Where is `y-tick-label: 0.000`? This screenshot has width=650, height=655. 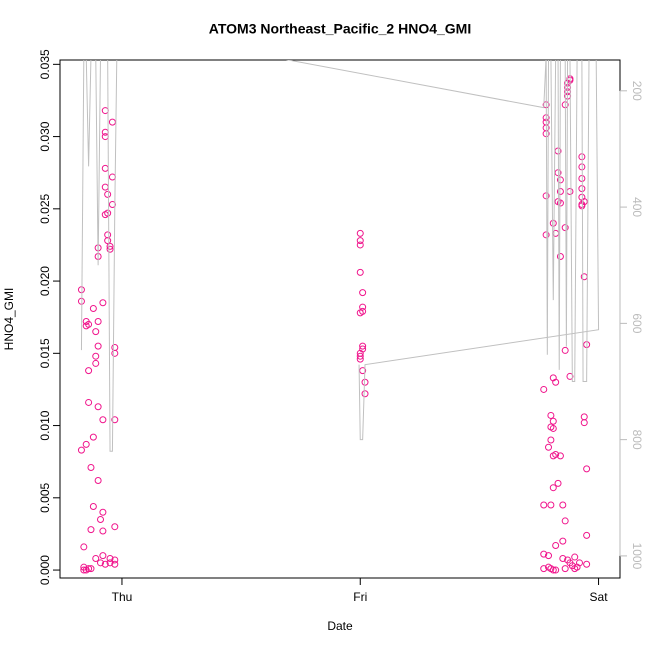
y-tick-label: 0.000 is located at coordinates (45, 570).